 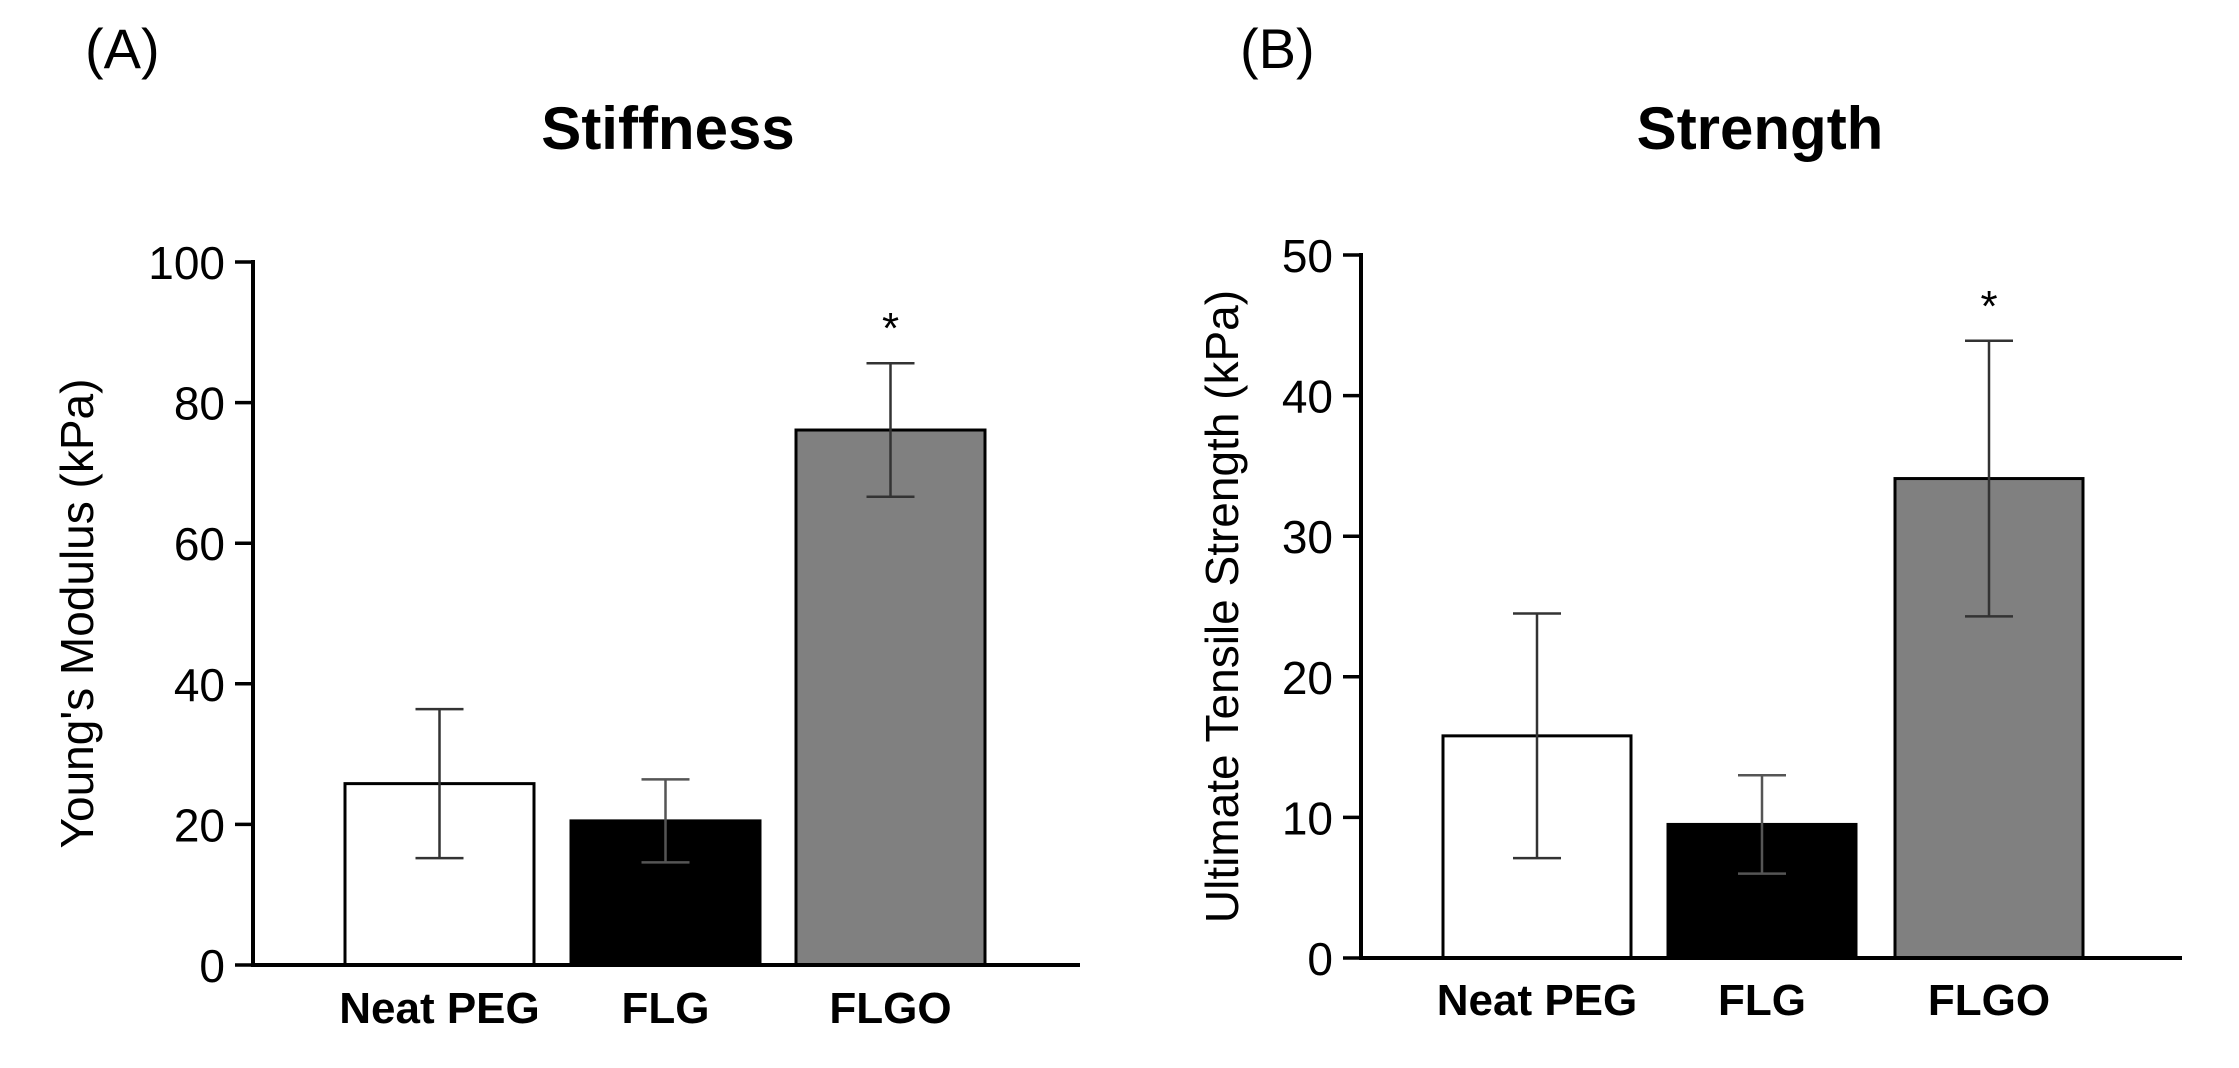 I want to click on y-tick-label: 60, so click(x=199, y=544).